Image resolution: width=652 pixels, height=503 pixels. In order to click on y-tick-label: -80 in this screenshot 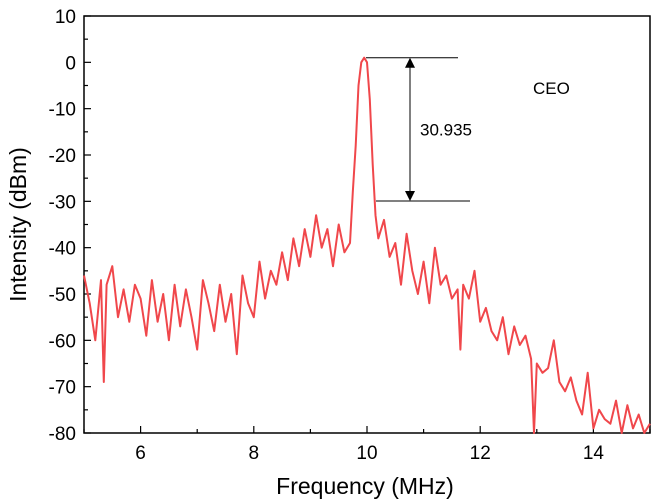, I will do `click(62, 434)`.